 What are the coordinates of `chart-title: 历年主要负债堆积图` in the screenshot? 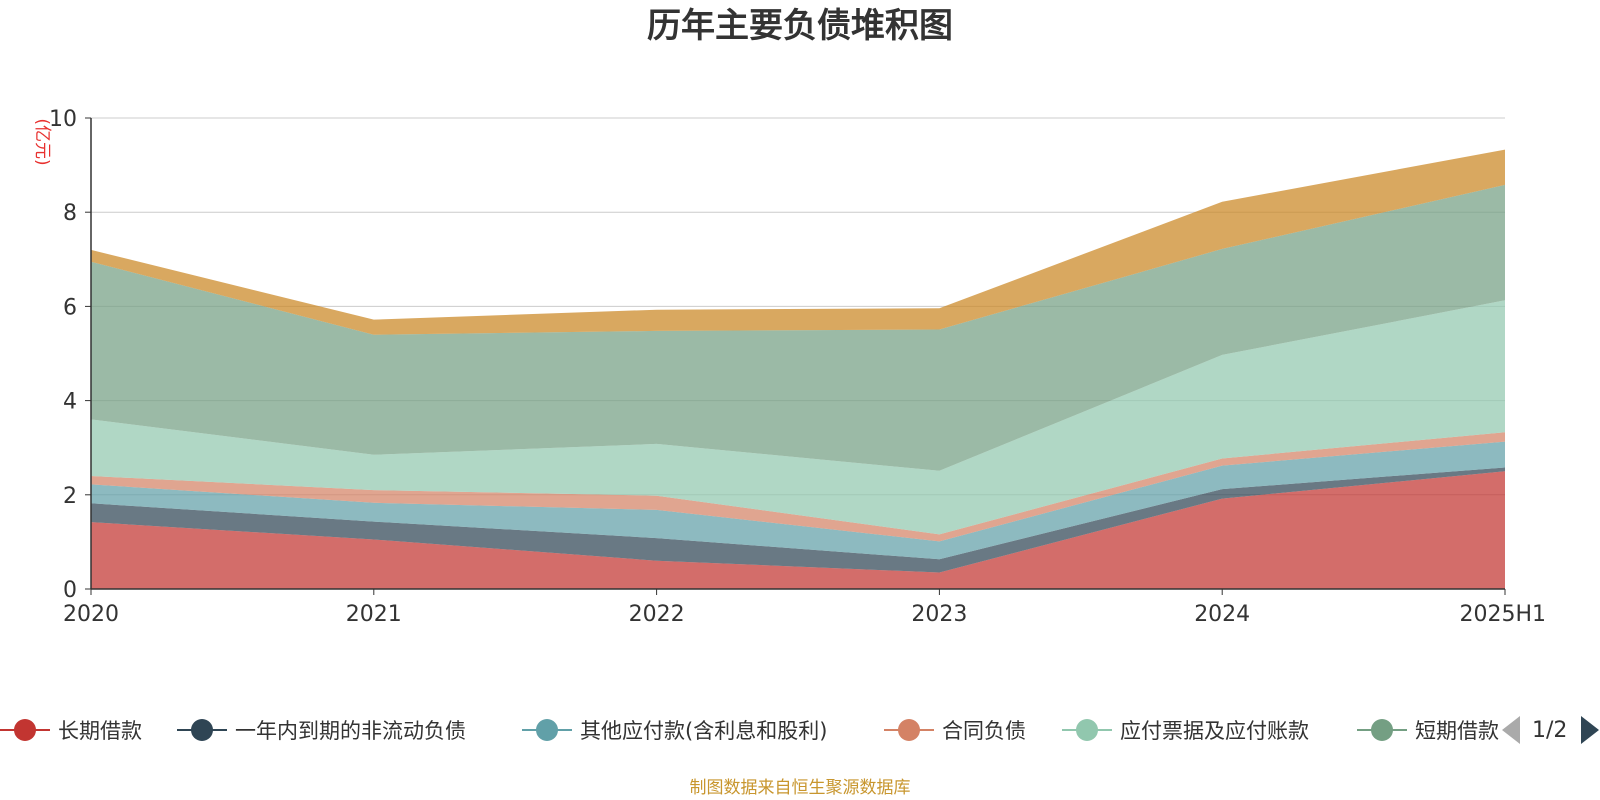 It's located at (800, 26).